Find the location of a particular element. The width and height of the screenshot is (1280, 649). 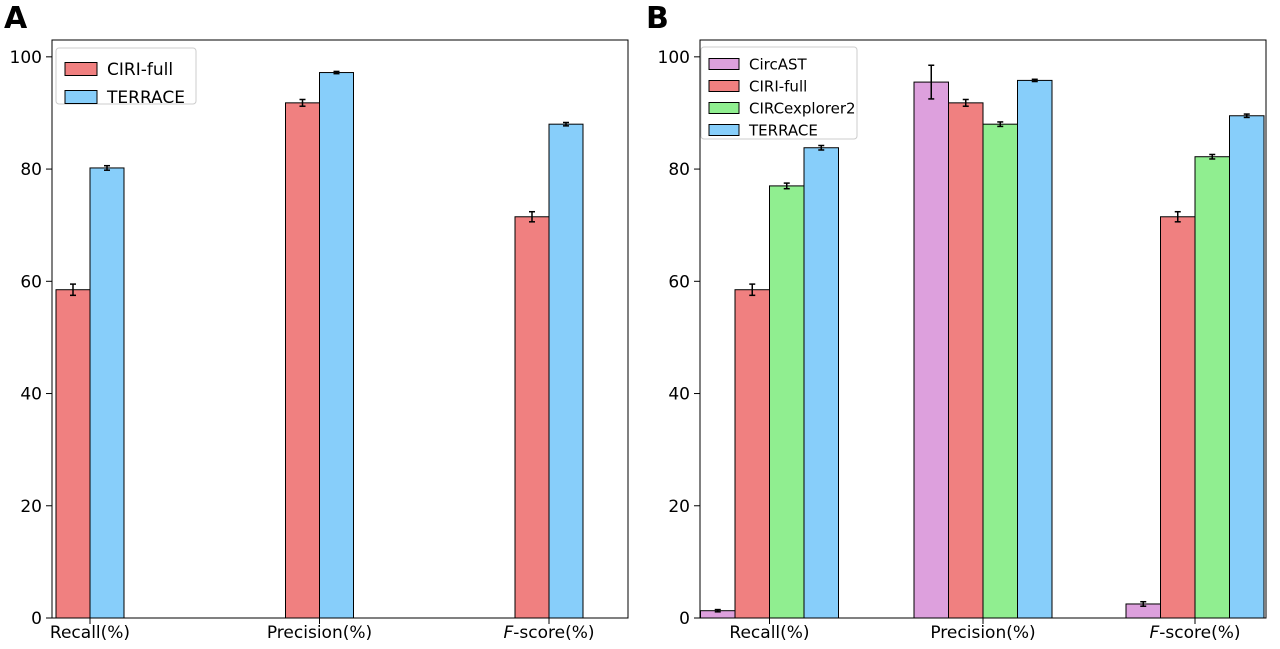

legend-label-b-0: CircAST is located at coordinates (778, 64).